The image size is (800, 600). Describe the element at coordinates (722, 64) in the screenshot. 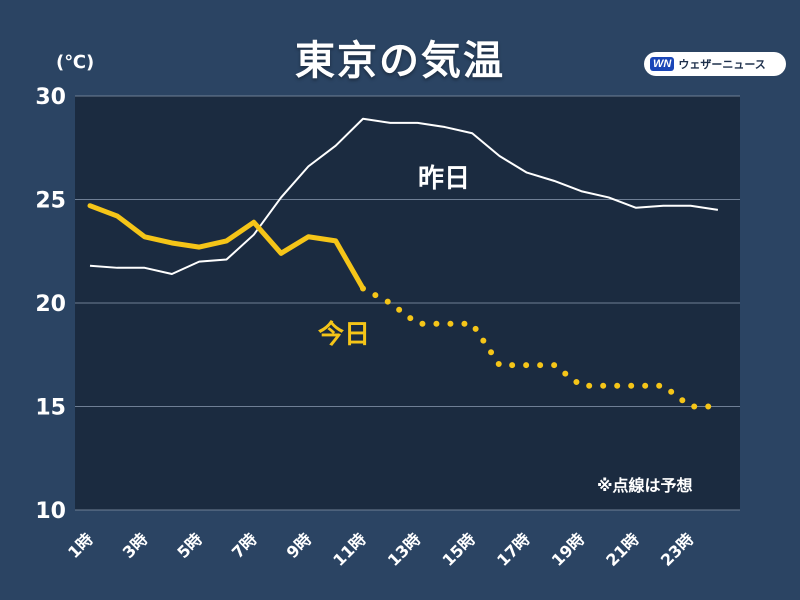

I see `logo-text: ウェザーニュース` at that location.